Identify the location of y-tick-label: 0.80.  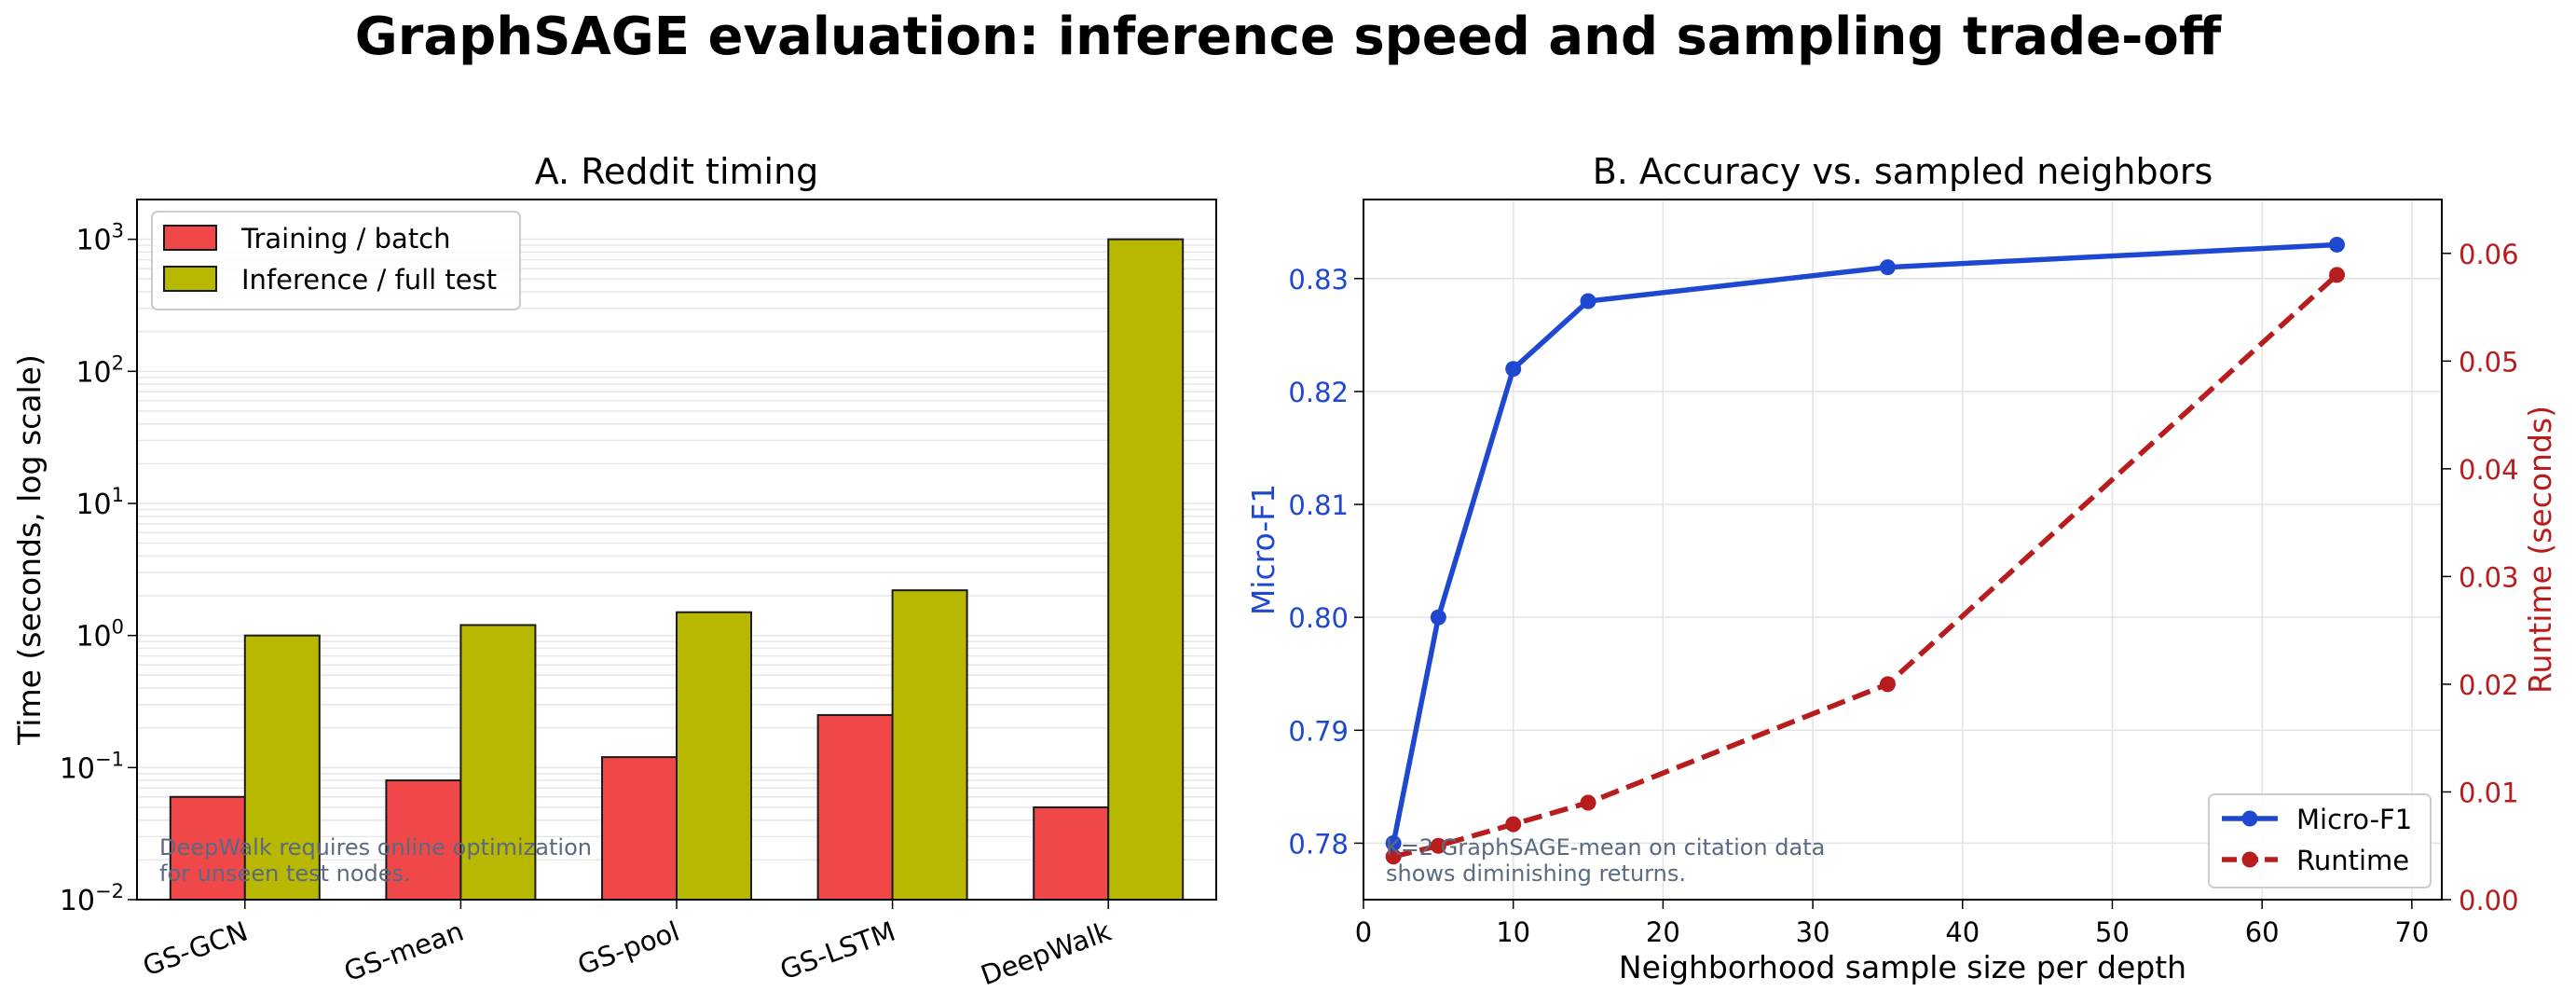
(1318, 618).